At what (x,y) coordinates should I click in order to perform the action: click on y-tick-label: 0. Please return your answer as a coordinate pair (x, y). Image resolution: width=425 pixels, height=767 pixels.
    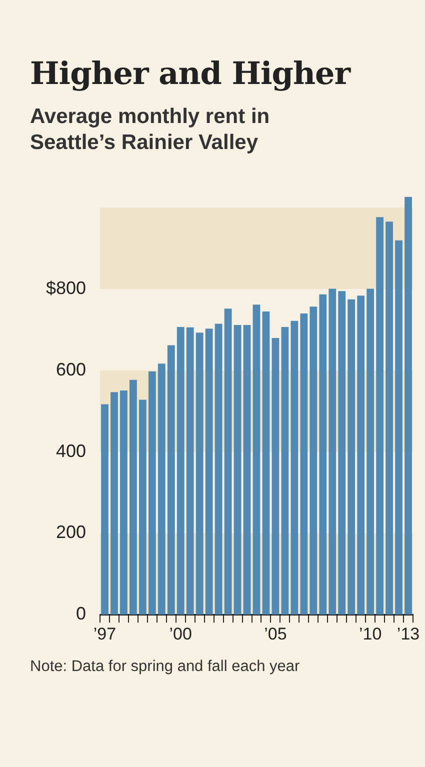
    Looking at the image, I should click on (81, 614).